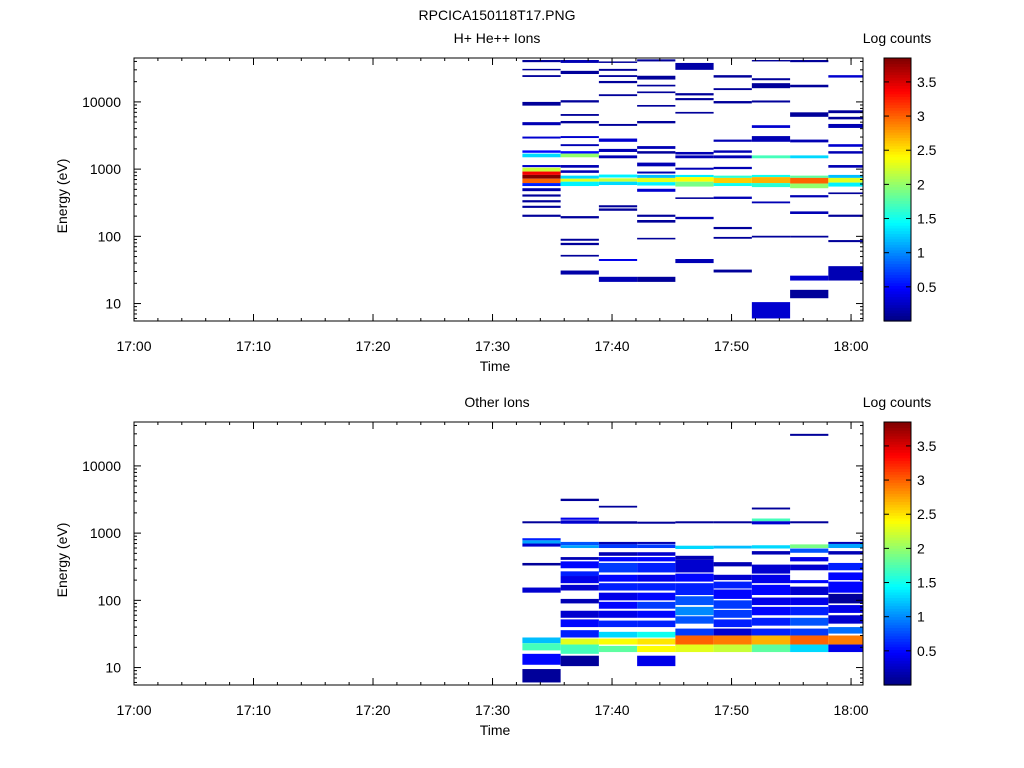 Image resolution: width=1024 pixels, height=768 pixels. Describe the element at coordinates (105, 169) in the screenshot. I see `y-tick-label: 1000` at that location.